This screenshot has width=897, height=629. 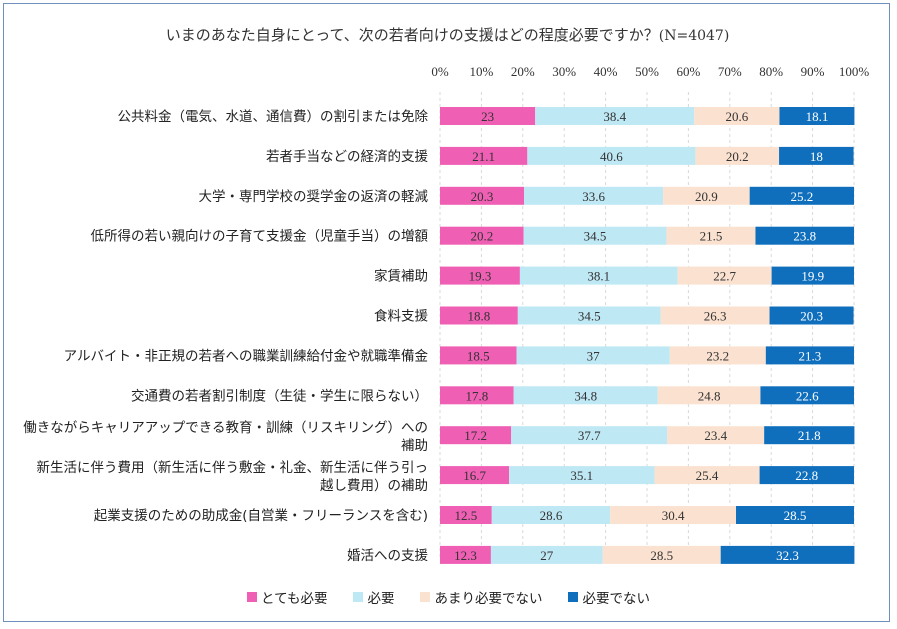 I want to click on legend-item: 必要, so click(x=373, y=597).